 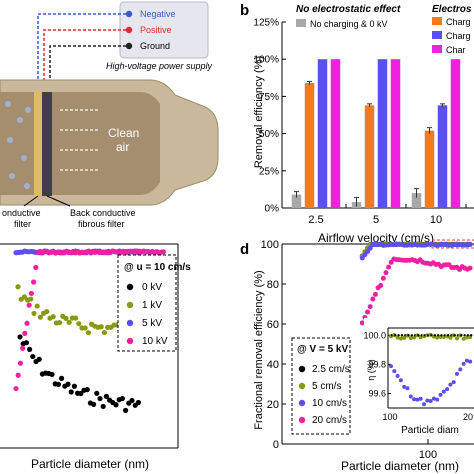 I want to click on clean-air-label-1: Clean, so click(x=123, y=133).